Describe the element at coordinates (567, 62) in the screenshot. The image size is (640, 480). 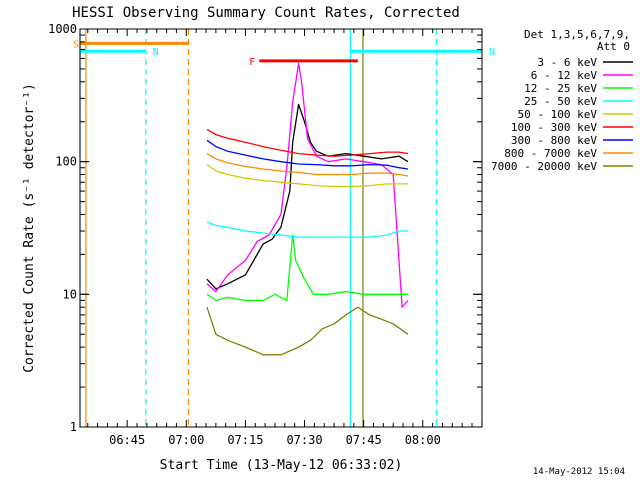
I see `legend-label-0: 3 - 6 keV` at that location.